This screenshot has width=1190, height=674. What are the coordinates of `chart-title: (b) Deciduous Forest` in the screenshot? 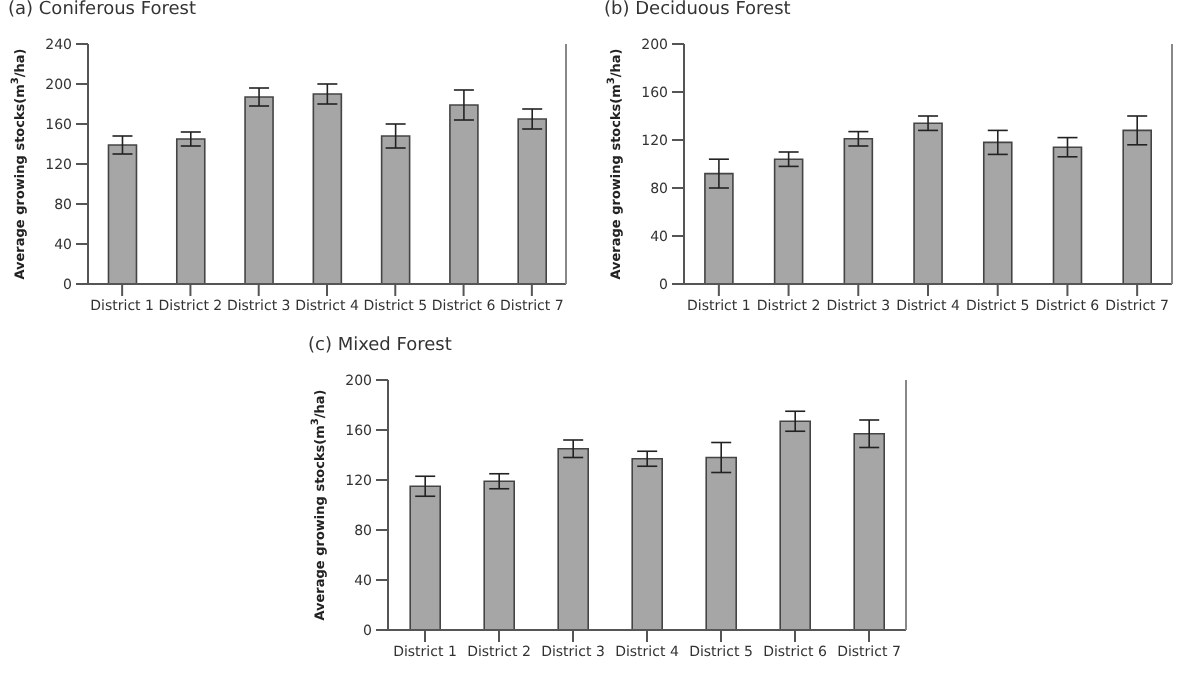 It's located at (697, 12).